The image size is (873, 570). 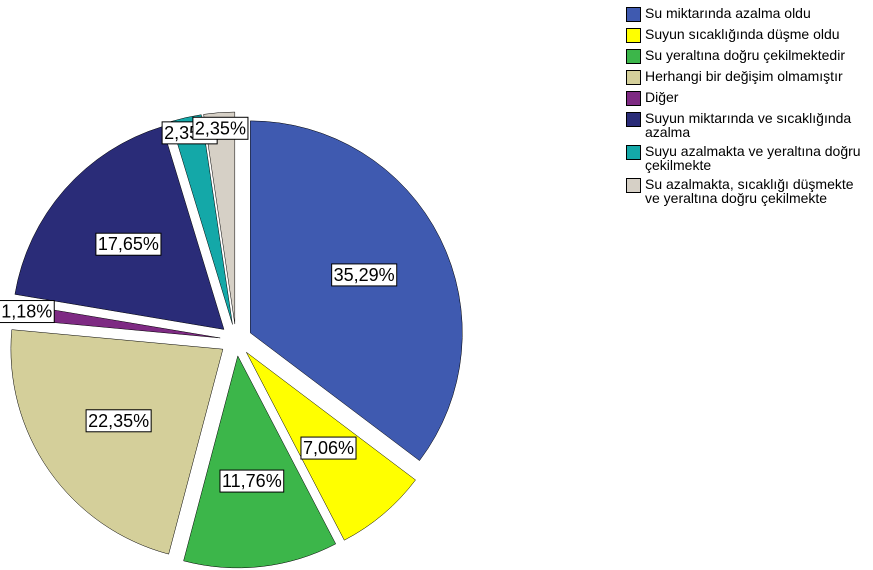 I want to click on data-label-text: 35,29%, so click(x=364, y=275).